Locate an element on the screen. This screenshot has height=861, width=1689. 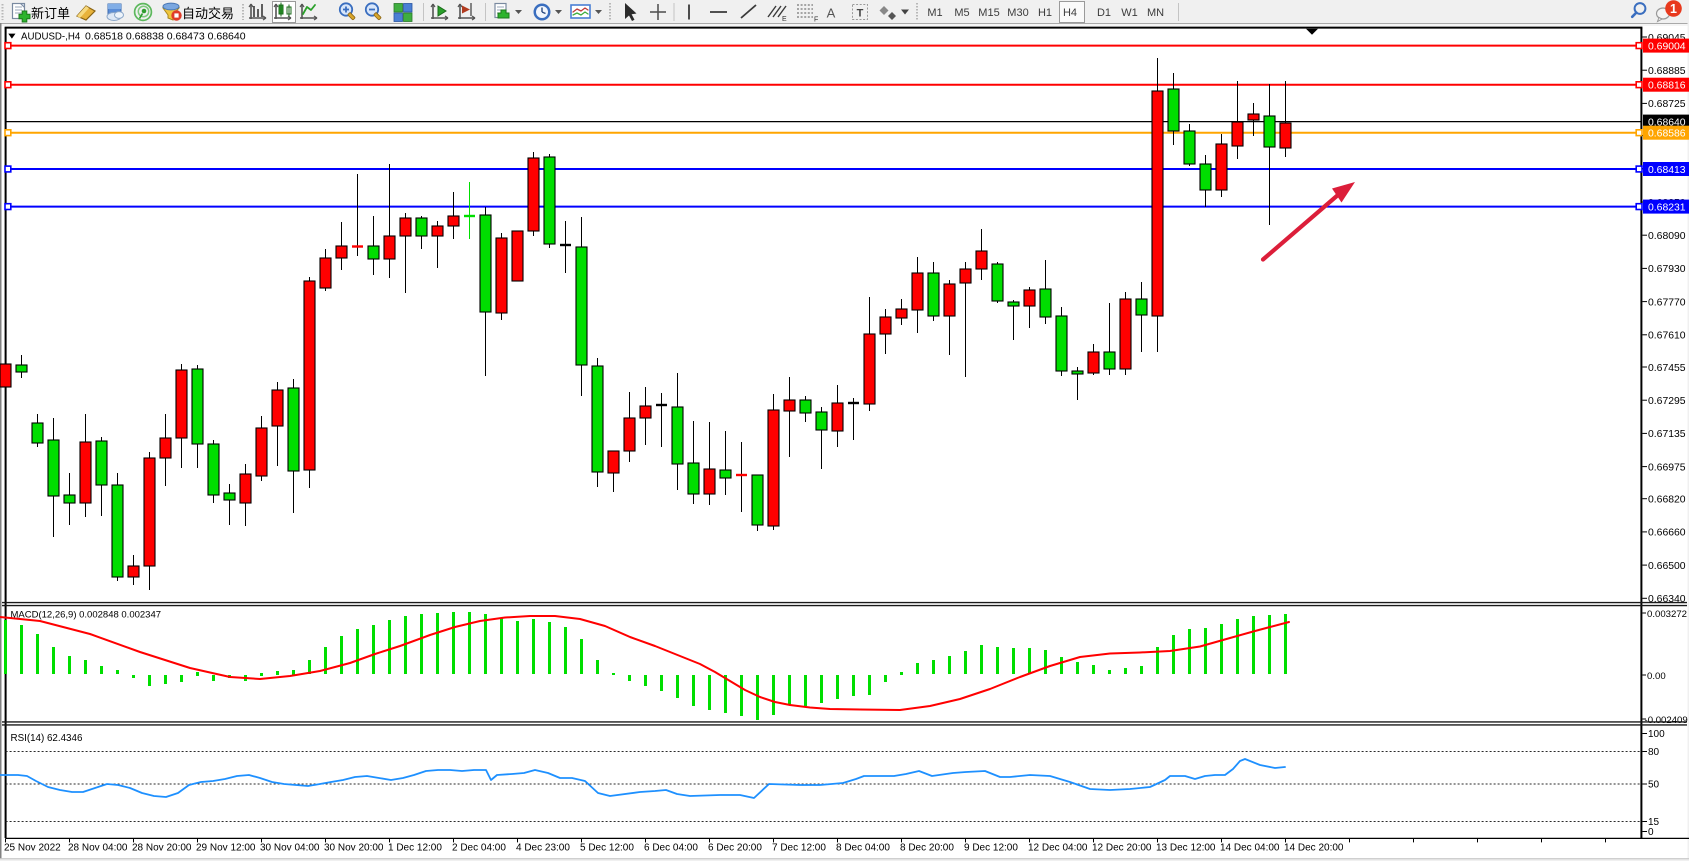
svg-text: MN is located at coordinates (1155, 13).